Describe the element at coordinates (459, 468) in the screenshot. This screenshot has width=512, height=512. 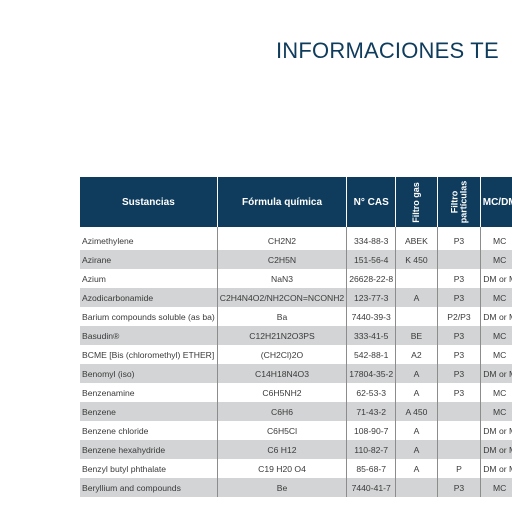
I see `cell-particle-filter: P` at that location.